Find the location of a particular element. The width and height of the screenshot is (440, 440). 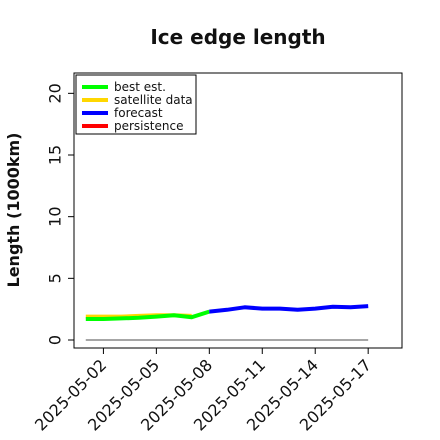

y-axis-label: Length (1000km) is located at coordinates (13, 210).